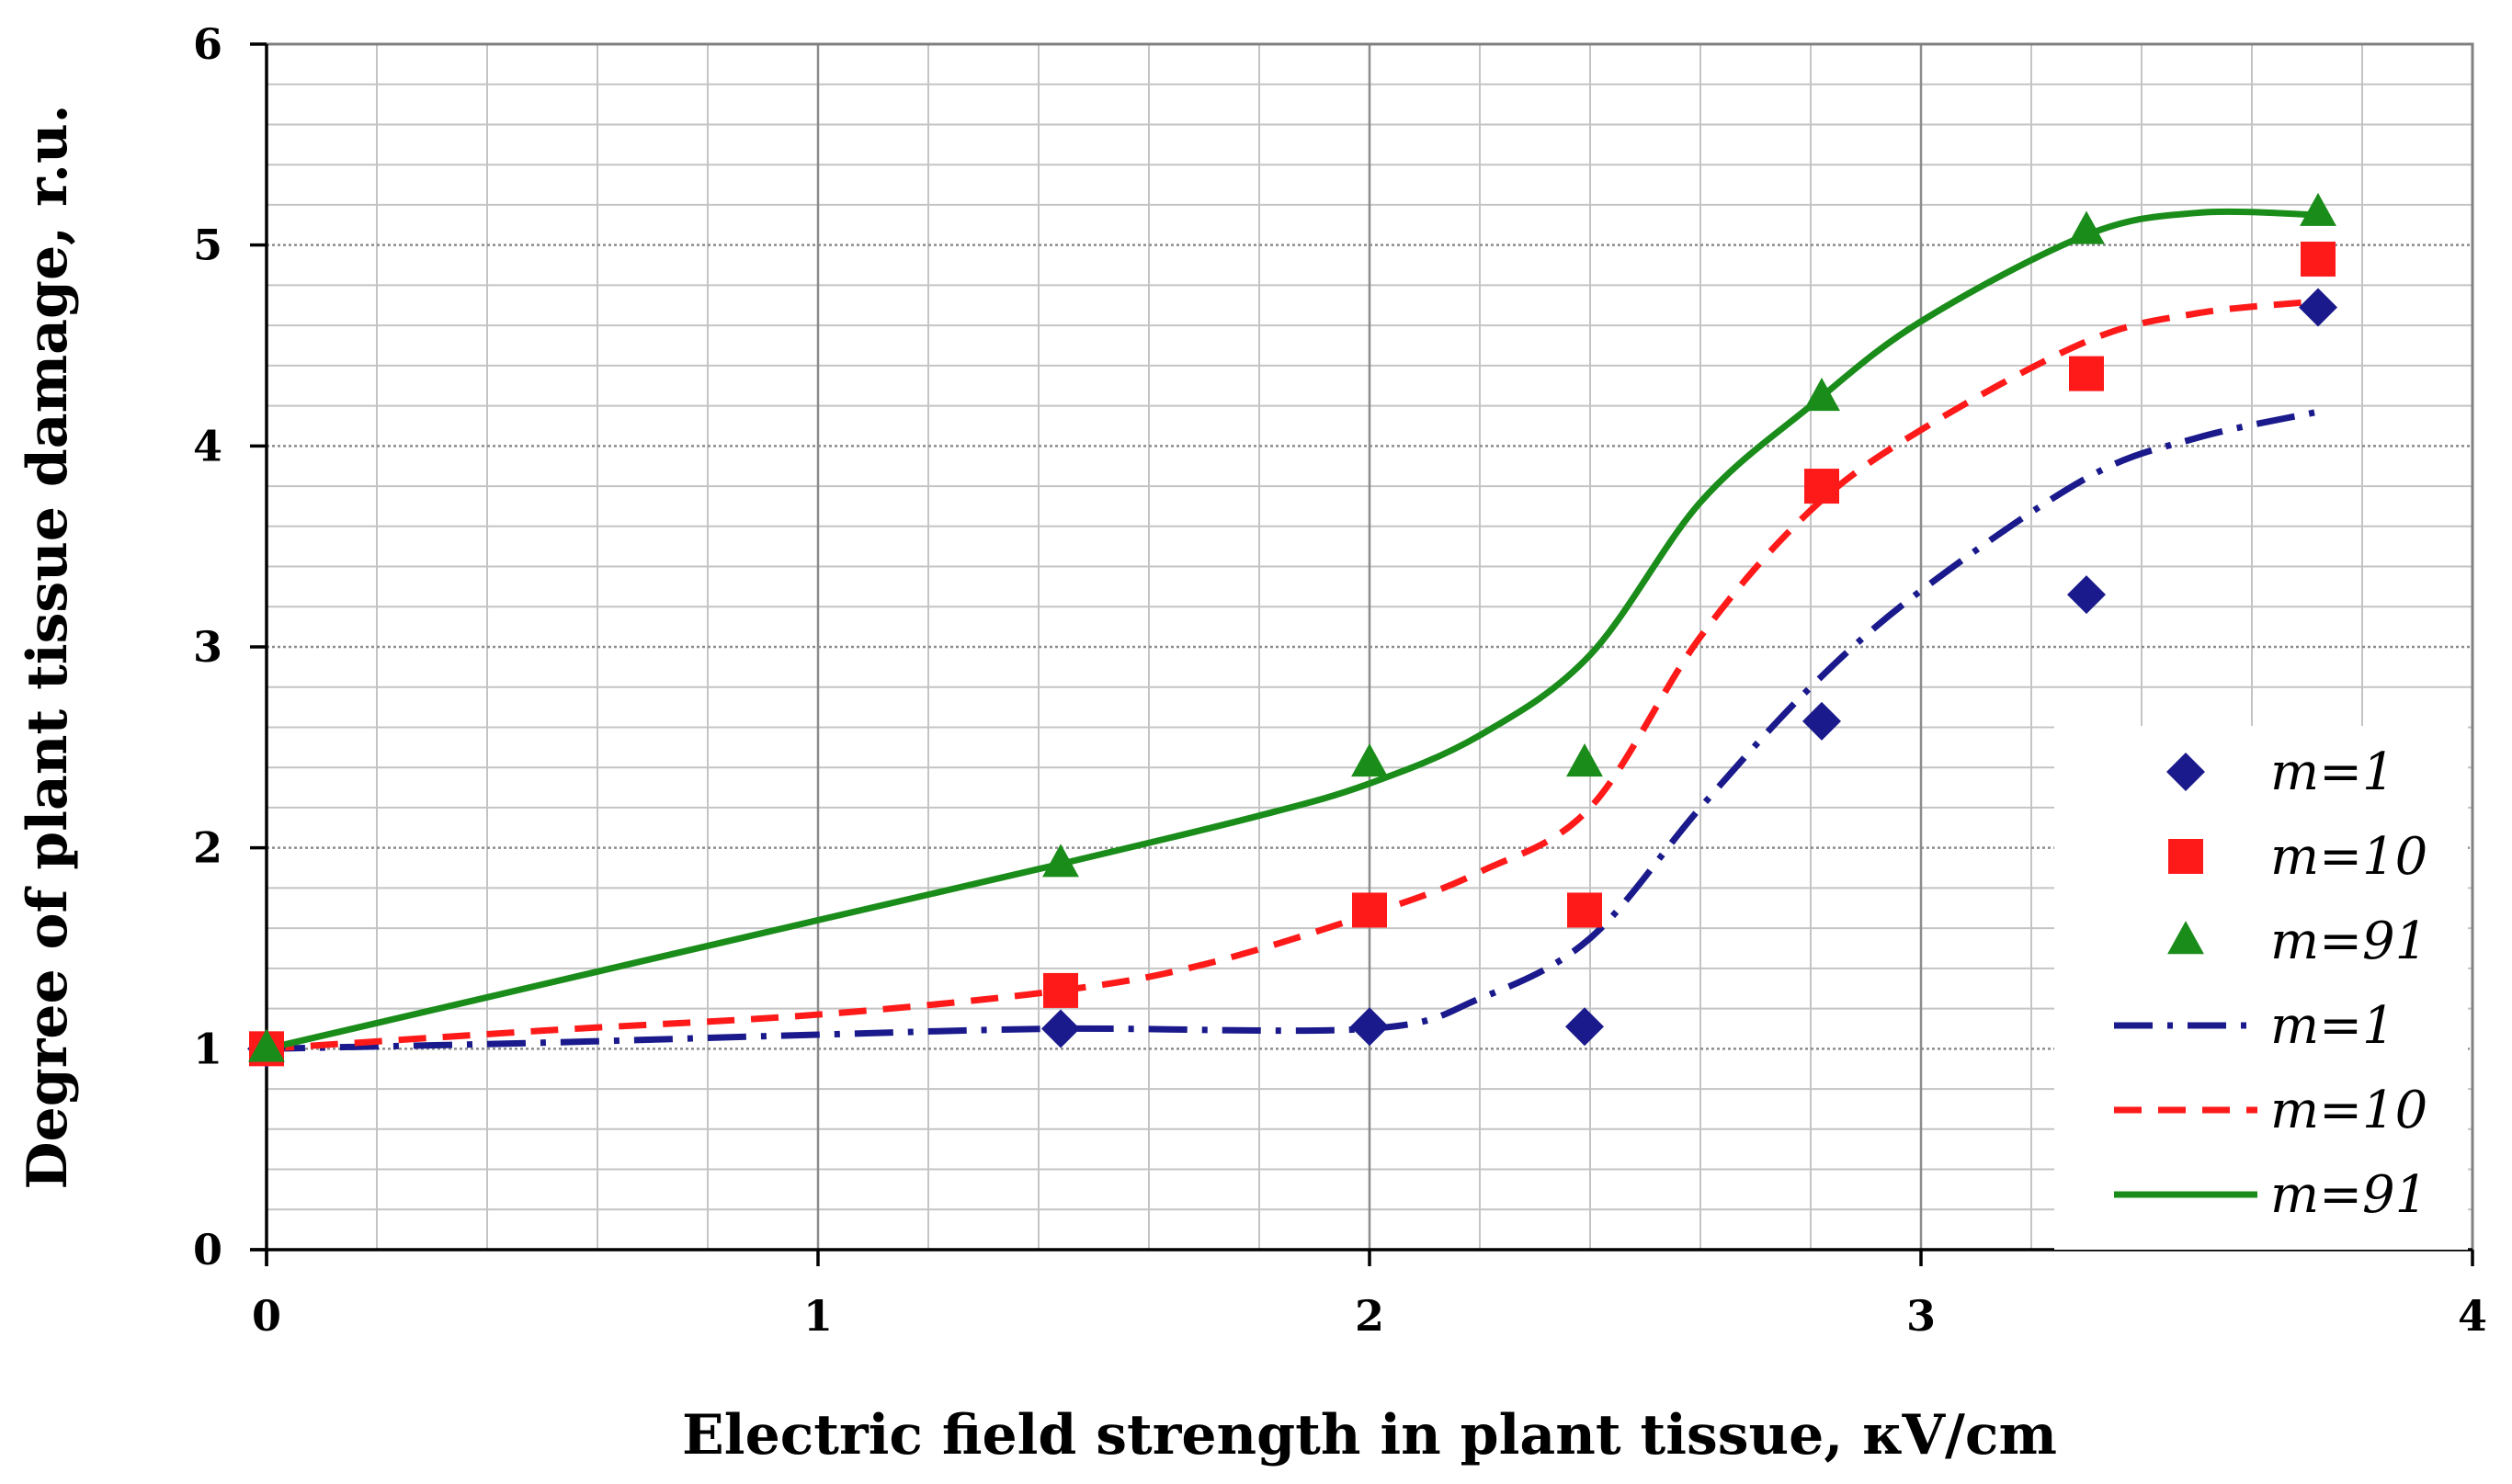  What do you see at coordinates (818, 1316) in the screenshot?
I see `x-tick-label: 1` at bounding box center [818, 1316].